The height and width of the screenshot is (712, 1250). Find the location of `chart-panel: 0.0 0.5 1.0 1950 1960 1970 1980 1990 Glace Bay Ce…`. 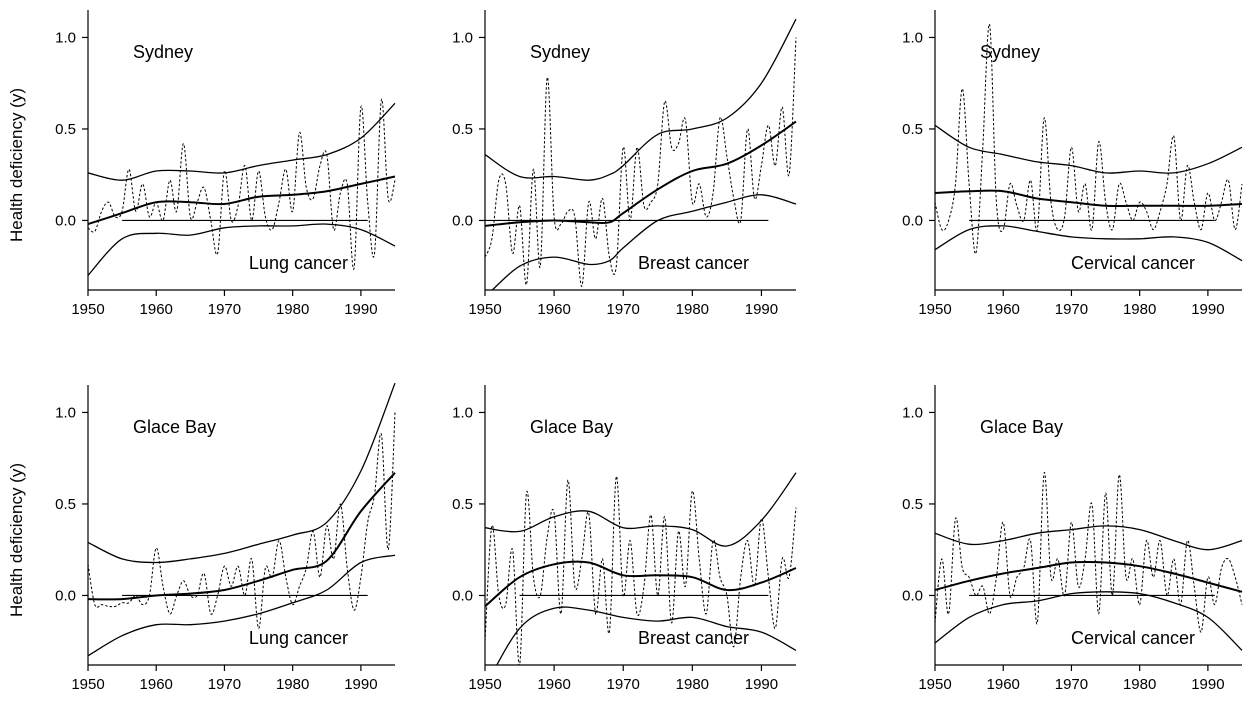

chart-panel: 0.0 0.5 1.0 1950 1960 1970 1980 1990 Glace Bay Ce… is located at coordinates (1072, 539).